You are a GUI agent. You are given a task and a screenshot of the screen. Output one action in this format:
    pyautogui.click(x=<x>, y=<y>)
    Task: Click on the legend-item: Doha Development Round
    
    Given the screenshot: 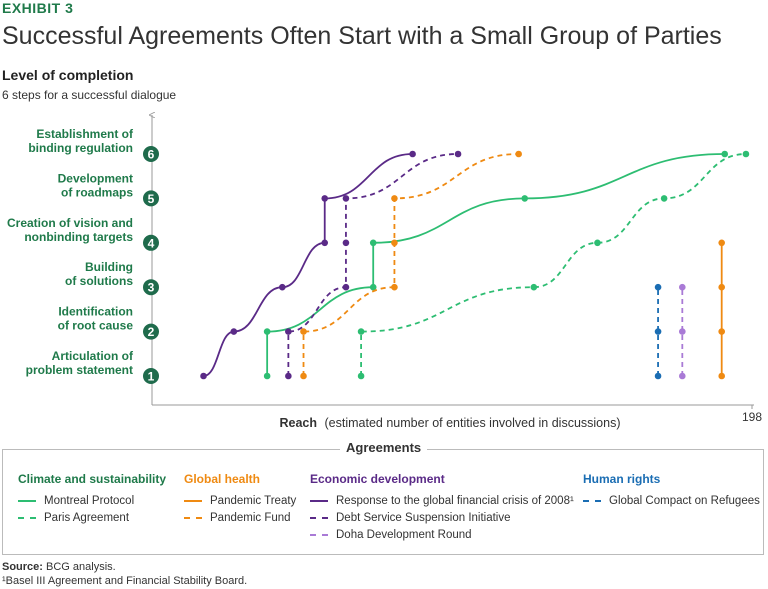 What is the action you would take?
    pyautogui.click(x=391, y=535)
    